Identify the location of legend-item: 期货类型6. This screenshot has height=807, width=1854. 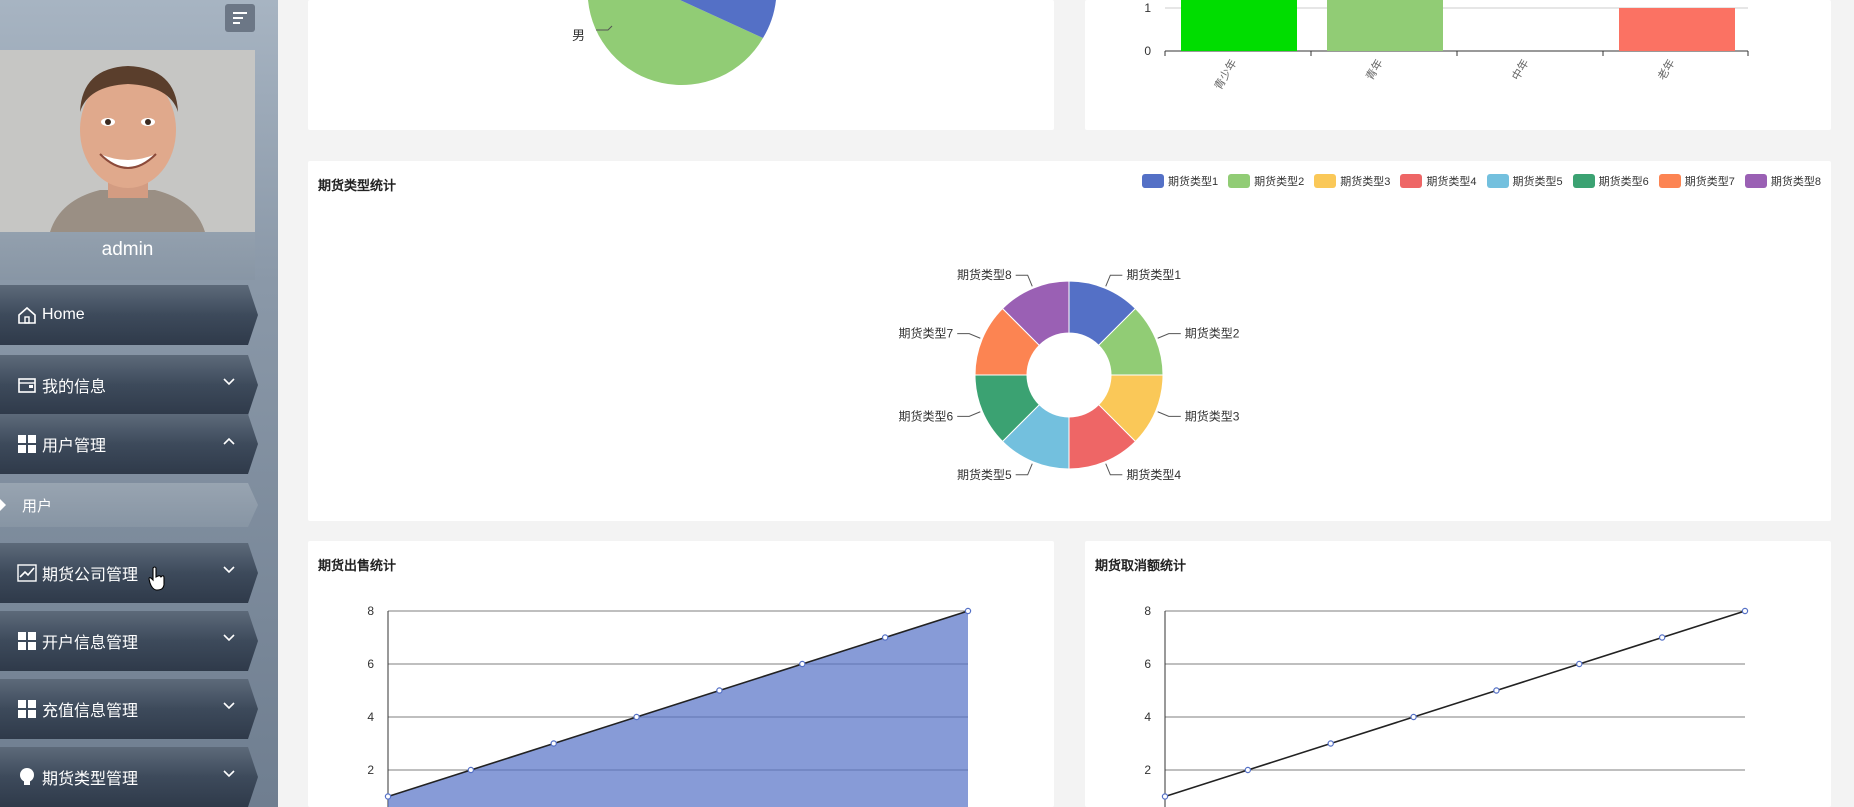
(1610, 181).